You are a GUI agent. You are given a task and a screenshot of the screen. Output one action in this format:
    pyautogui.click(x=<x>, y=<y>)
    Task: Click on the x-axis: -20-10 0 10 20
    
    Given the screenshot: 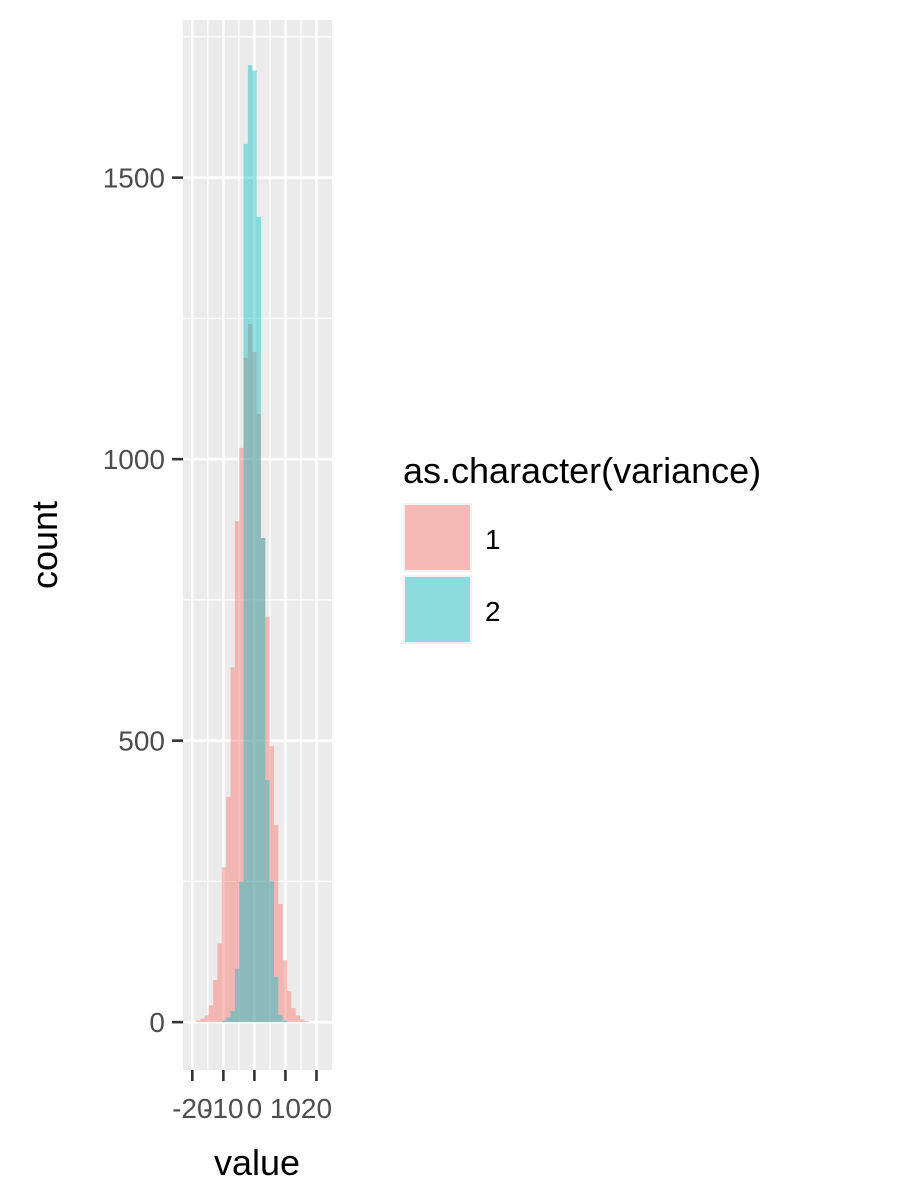 What is the action you would take?
    pyautogui.click(x=252, y=1097)
    